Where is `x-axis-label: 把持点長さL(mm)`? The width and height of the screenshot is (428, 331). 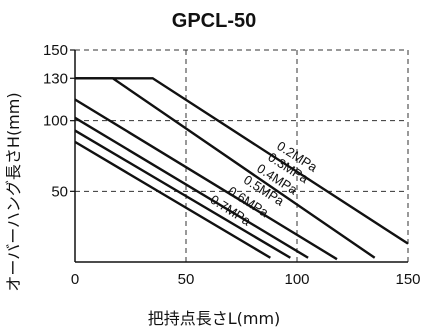
x-axis-label: 把持点長さL(mm) is located at coordinates (214, 318).